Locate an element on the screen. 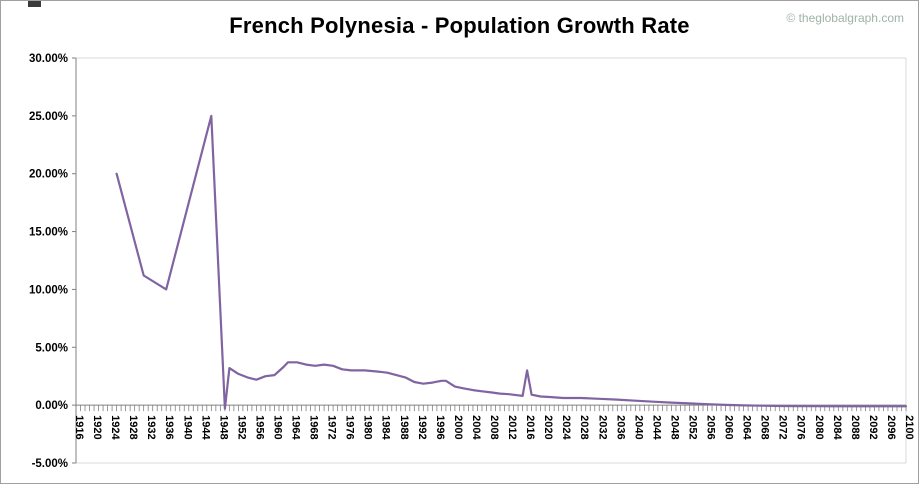 The width and height of the screenshot is (919, 484). x-tick-label: 2064 is located at coordinates (747, 427).